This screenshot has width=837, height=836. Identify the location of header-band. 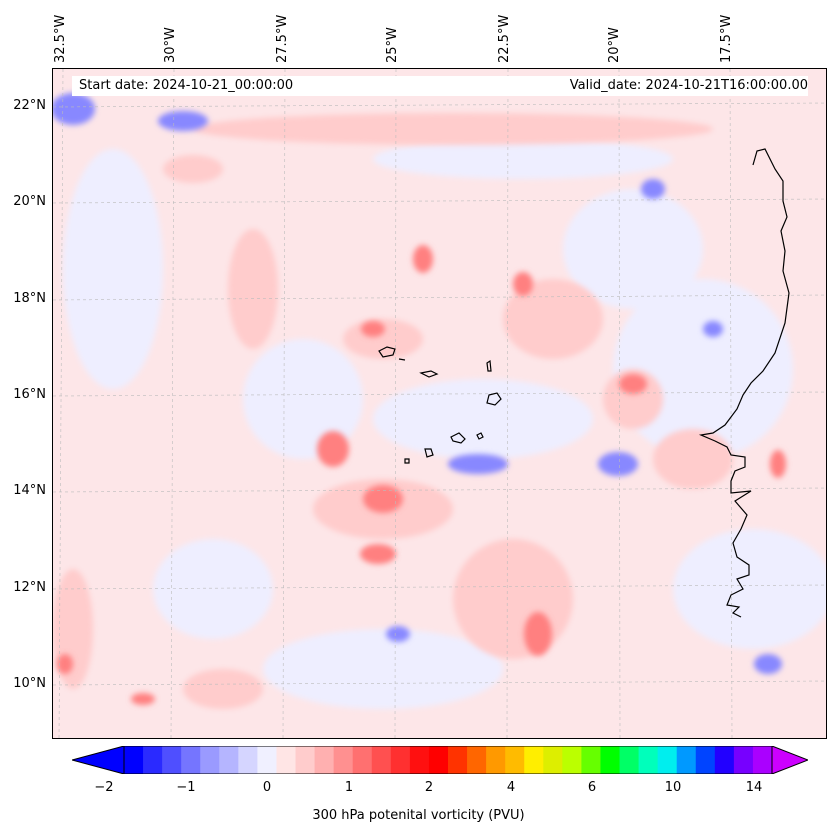
(440, 86).